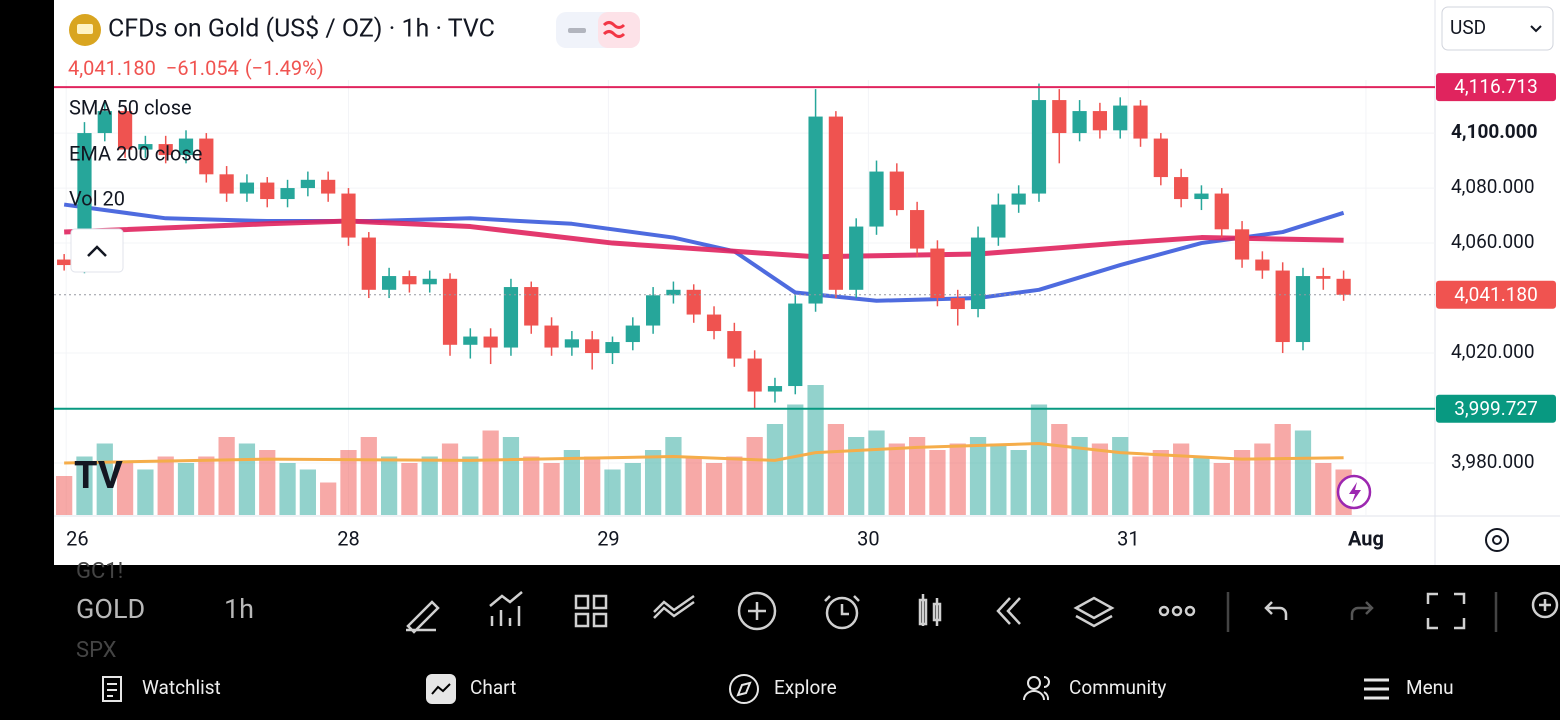 This screenshot has width=1560, height=720. What do you see at coordinates (1497, 28) in the screenshot?
I see `currency-select` at bounding box center [1497, 28].